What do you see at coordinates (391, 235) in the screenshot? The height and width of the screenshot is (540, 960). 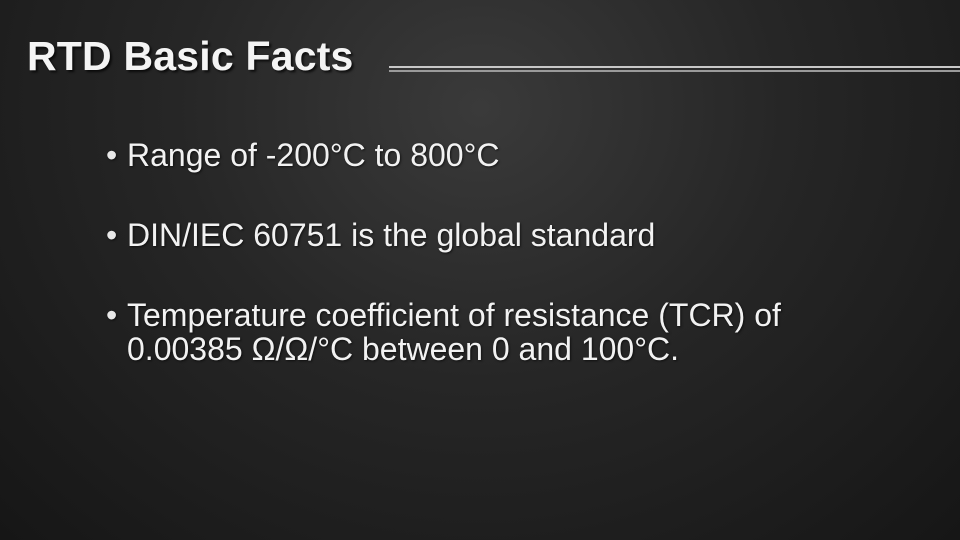 I see `bullet-text: DIN/IEC 60751 is the global standard` at bounding box center [391, 235].